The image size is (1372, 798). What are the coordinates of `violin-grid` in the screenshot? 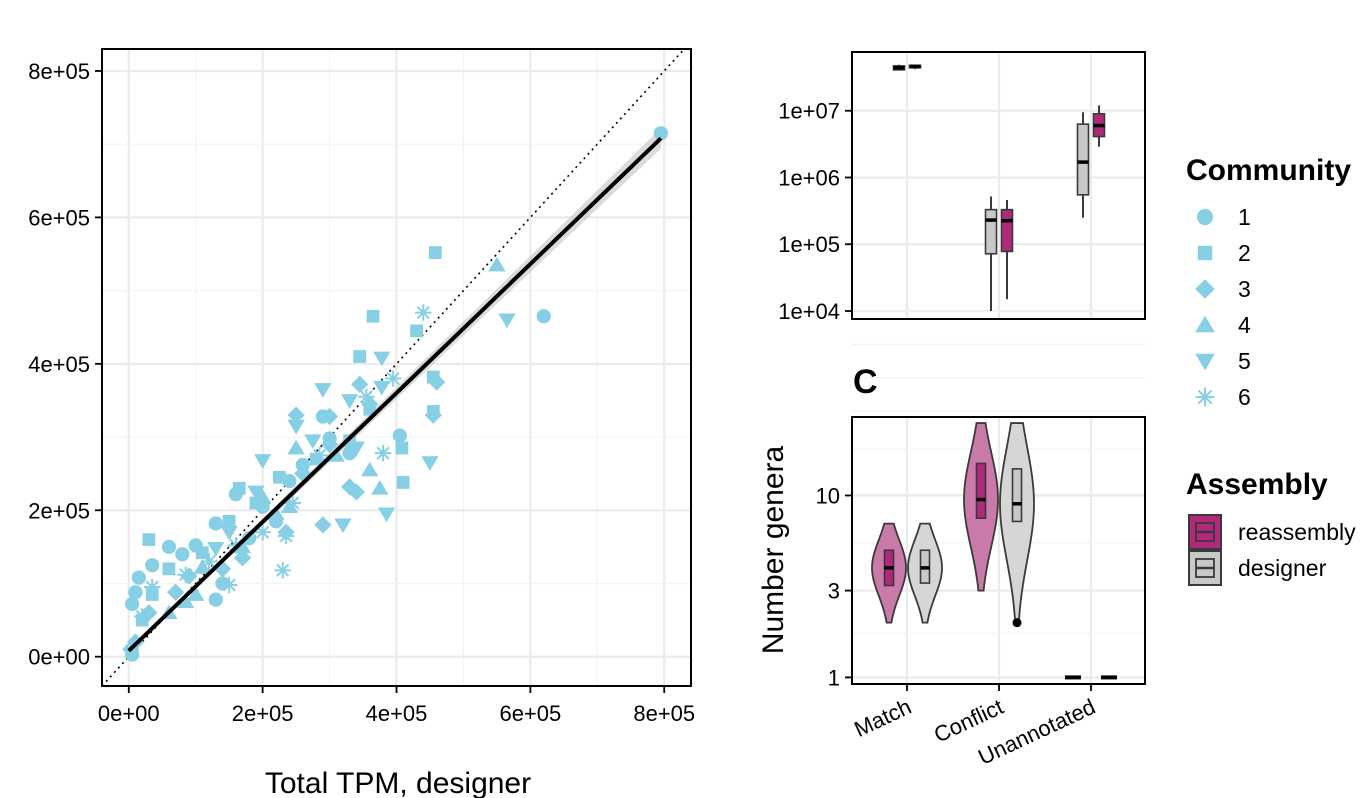 It's located at (998, 550).